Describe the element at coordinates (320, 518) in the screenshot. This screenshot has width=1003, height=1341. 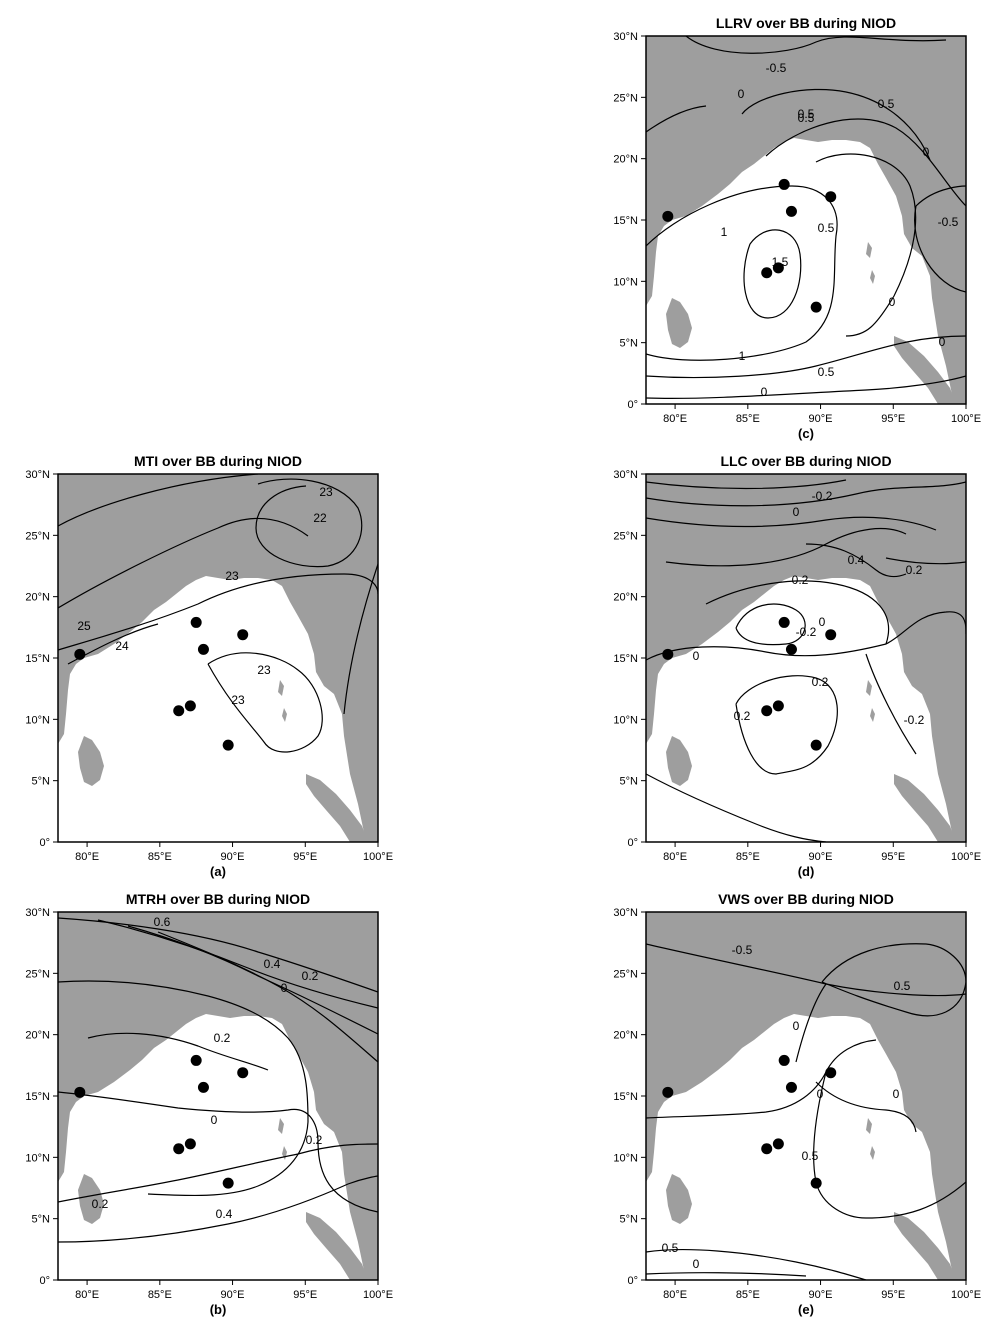
I see `contour-label: 22` at that location.